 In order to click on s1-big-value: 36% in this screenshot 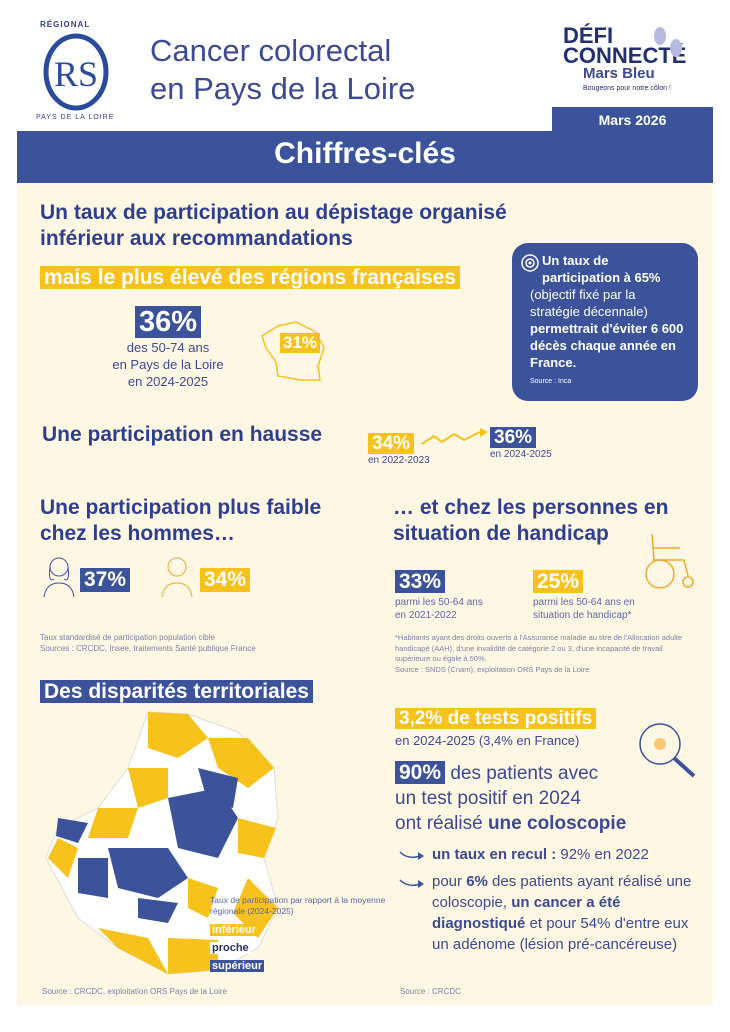, I will do `click(168, 322)`.